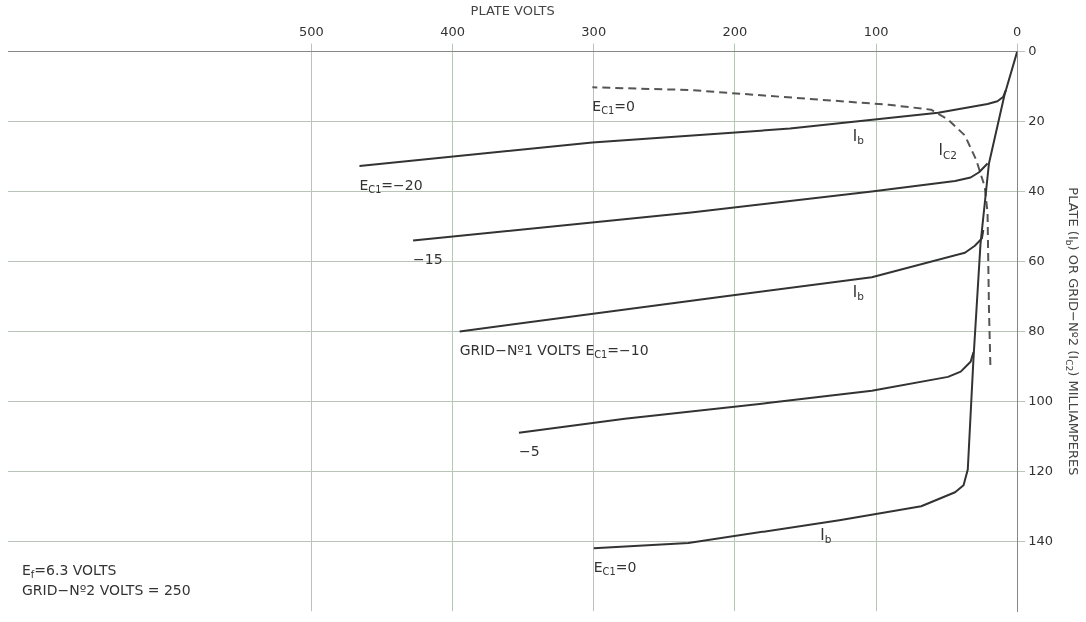  What do you see at coordinates (1041, 470) in the screenshot?
I see `y-tick-label: 120` at bounding box center [1041, 470].